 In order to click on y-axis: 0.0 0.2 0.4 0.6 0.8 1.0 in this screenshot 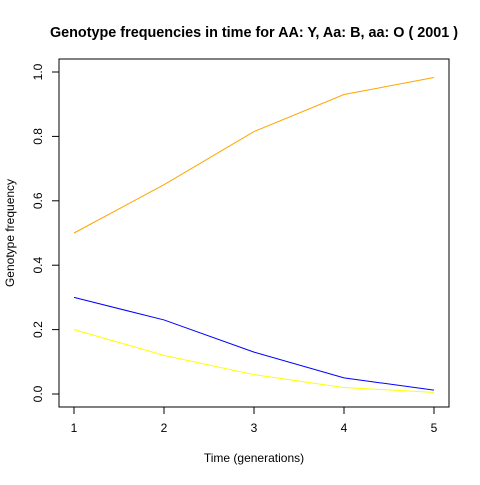, I will do `click(45, 232)`.